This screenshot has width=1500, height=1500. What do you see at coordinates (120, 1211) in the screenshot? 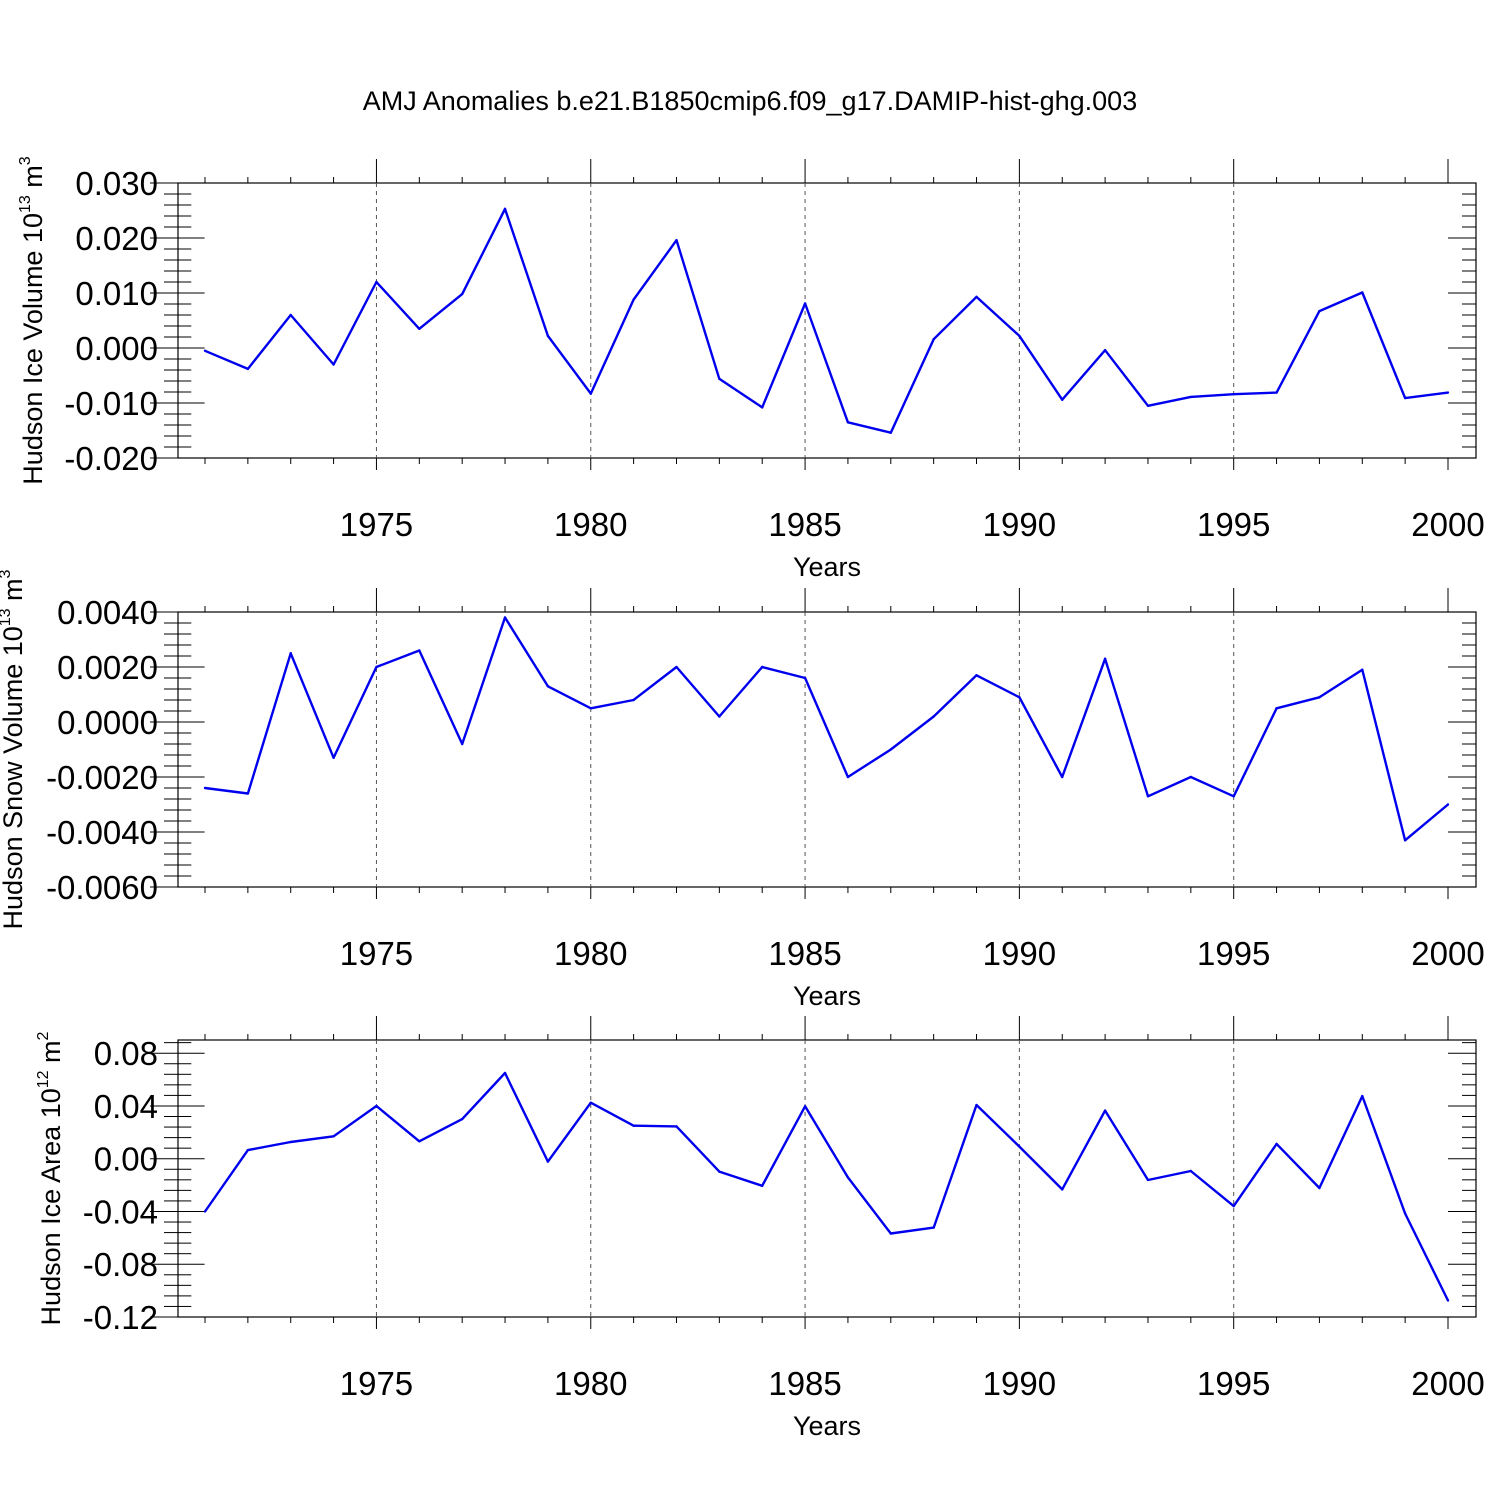
I see `y-tick-label: -0.04` at bounding box center [120, 1211].